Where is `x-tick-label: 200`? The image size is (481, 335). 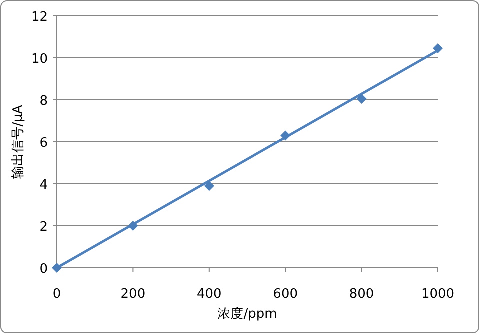
x-tick-label: 200 is located at coordinates (133, 294).